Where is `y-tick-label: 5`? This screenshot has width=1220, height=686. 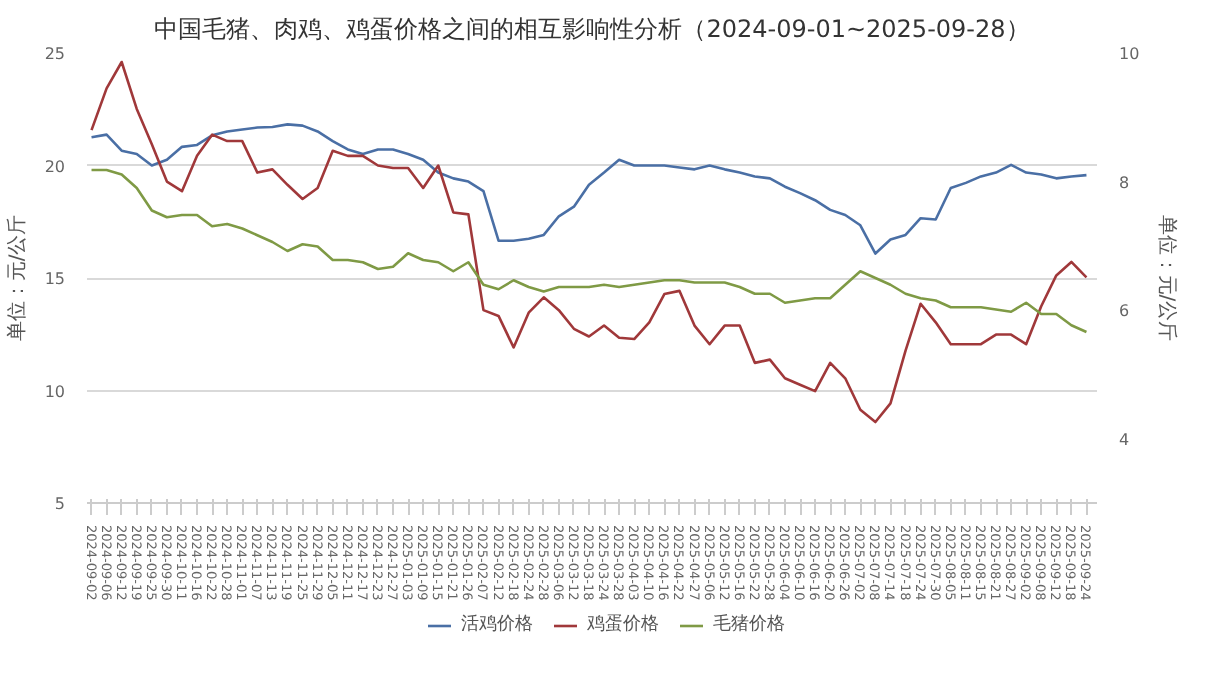 y-tick-label: 5 is located at coordinates (60, 504).